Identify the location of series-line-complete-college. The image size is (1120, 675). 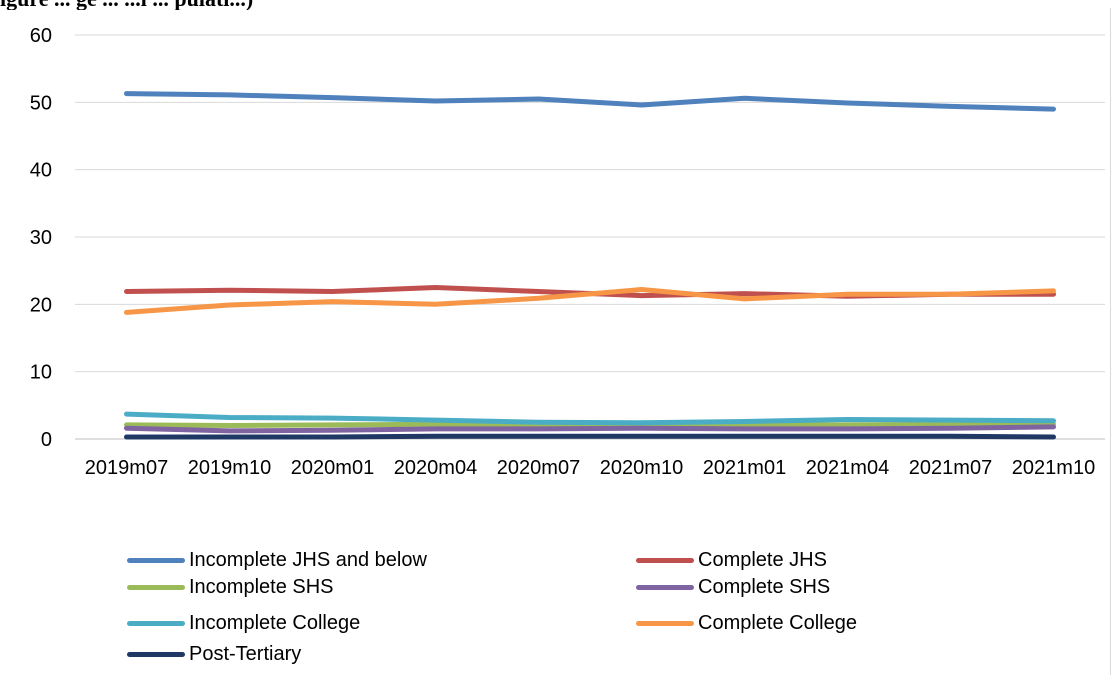
(590, 301).